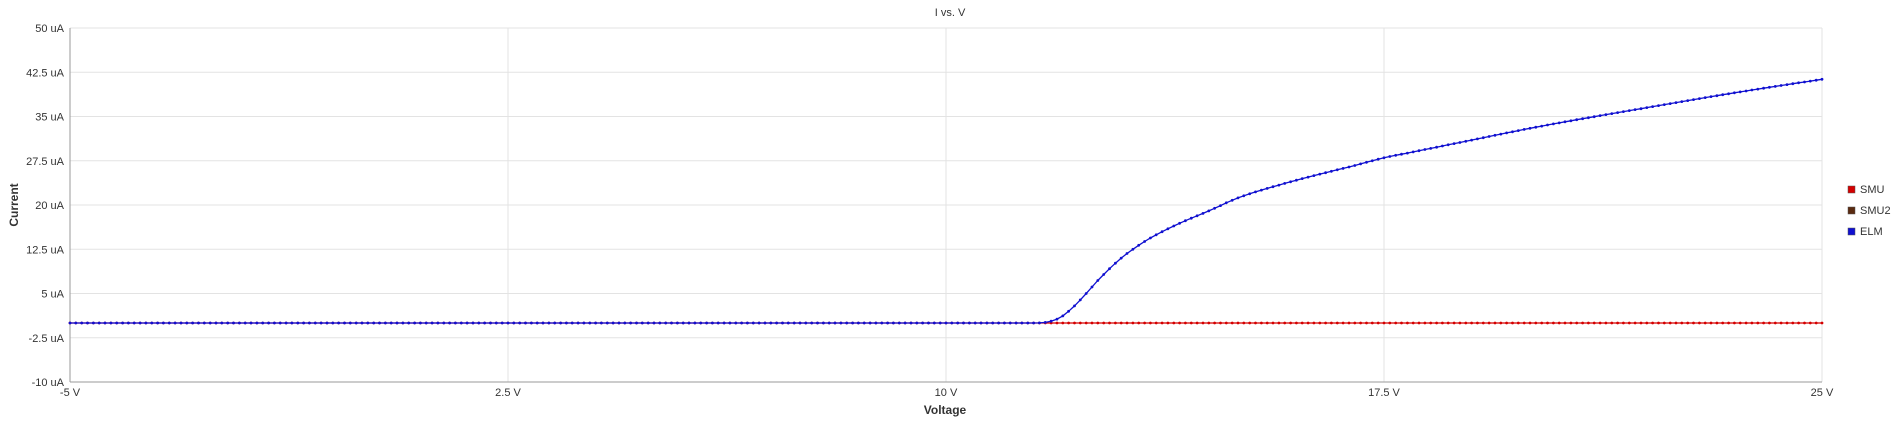  What do you see at coordinates (1384, 393) in the screenshot?
I see `x-tick-label: 17.5 V` at bounding box center [1384, 393].